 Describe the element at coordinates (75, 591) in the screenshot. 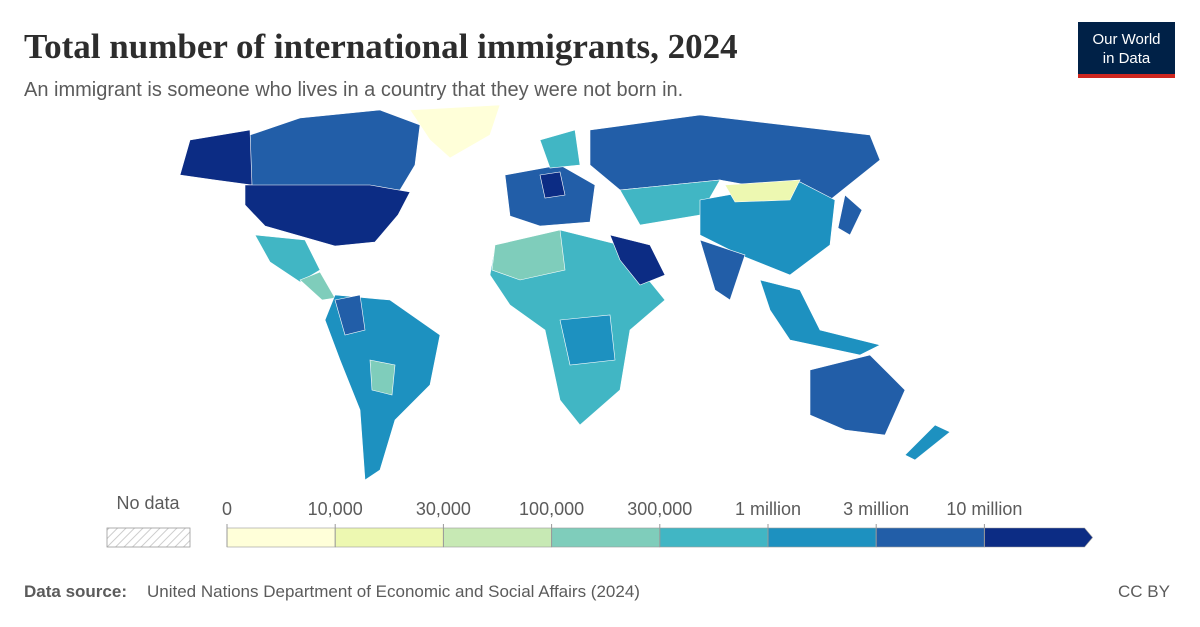

I see `source-label: Data source:` at that location.